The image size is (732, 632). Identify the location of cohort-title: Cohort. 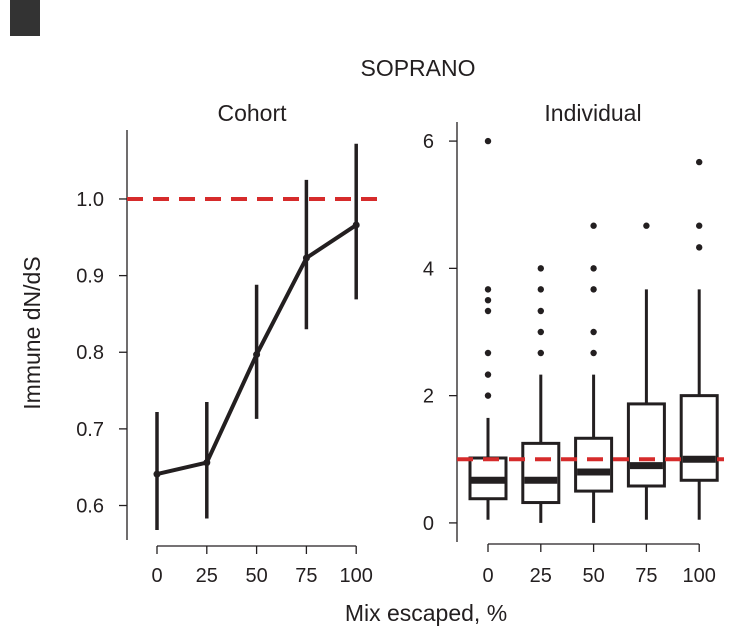
(252, 113).